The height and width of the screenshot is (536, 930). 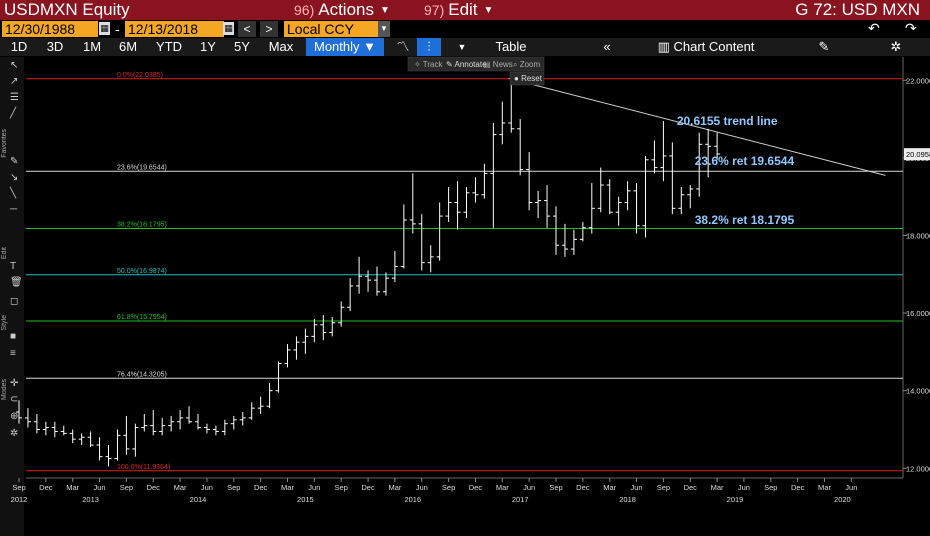 I want to click on annotate-toggle: ✎ Annotate, so click(x=466, y=64).